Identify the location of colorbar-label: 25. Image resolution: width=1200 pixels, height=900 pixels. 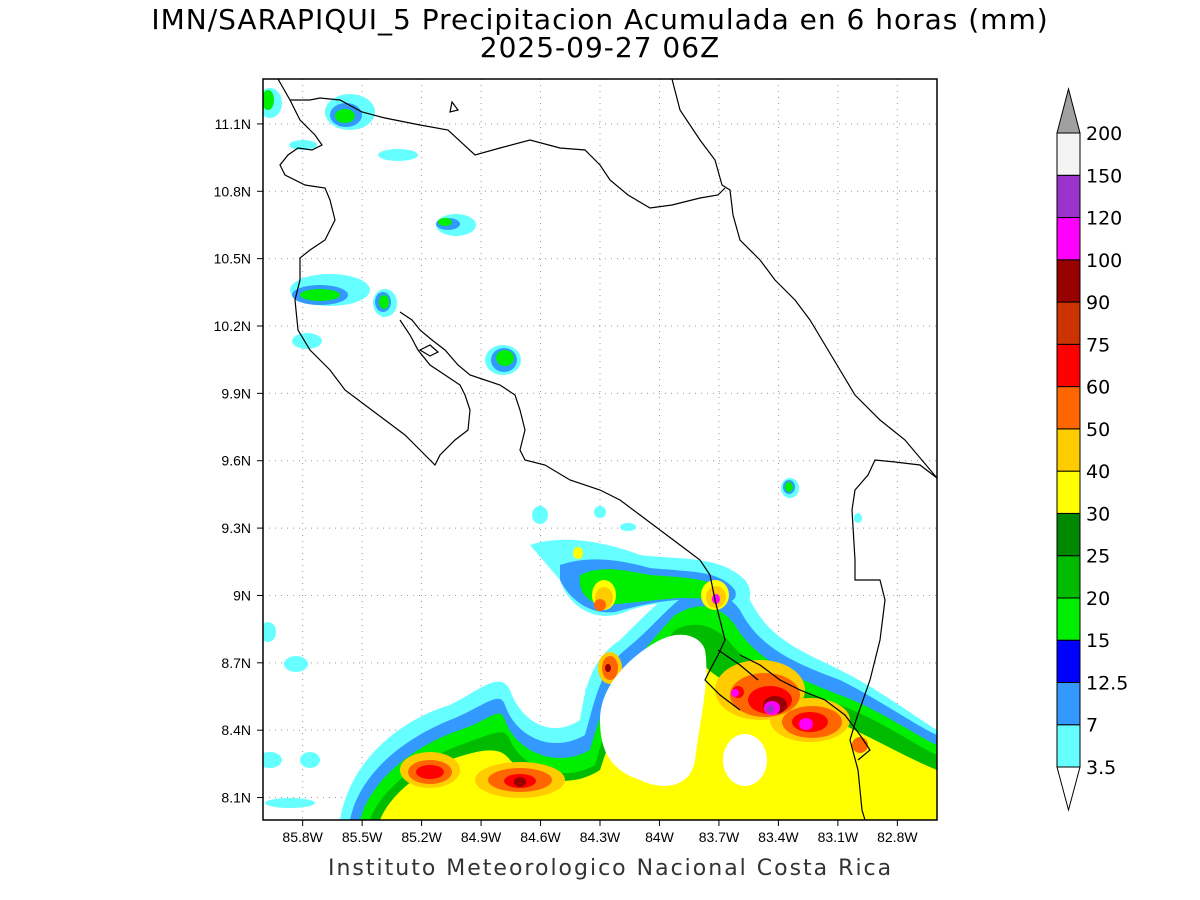
(1098, 557).